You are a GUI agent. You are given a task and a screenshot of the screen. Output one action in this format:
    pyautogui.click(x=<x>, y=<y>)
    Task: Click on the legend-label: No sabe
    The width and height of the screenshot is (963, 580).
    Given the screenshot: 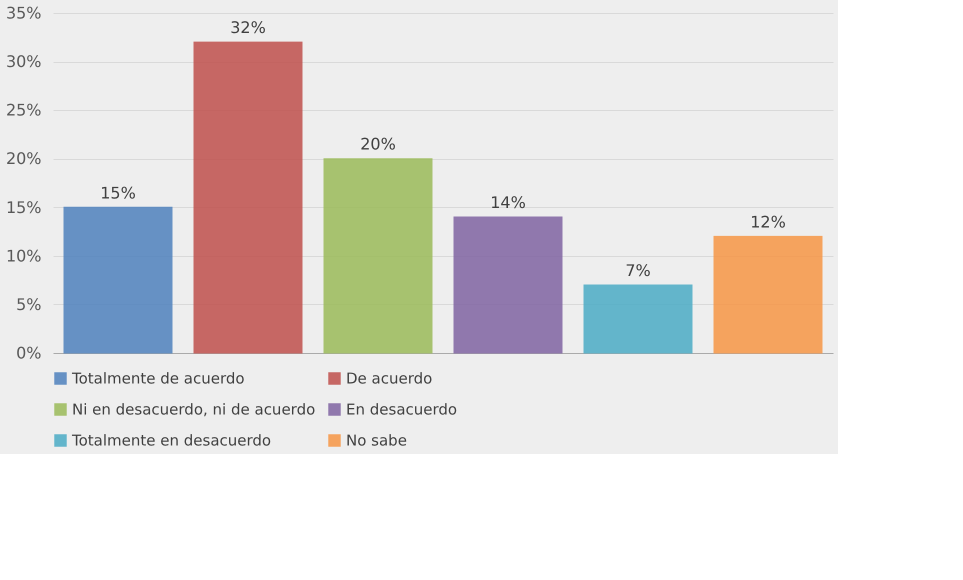 What is the action you would take?
    pyautogui.click(x=376, y=441)
    